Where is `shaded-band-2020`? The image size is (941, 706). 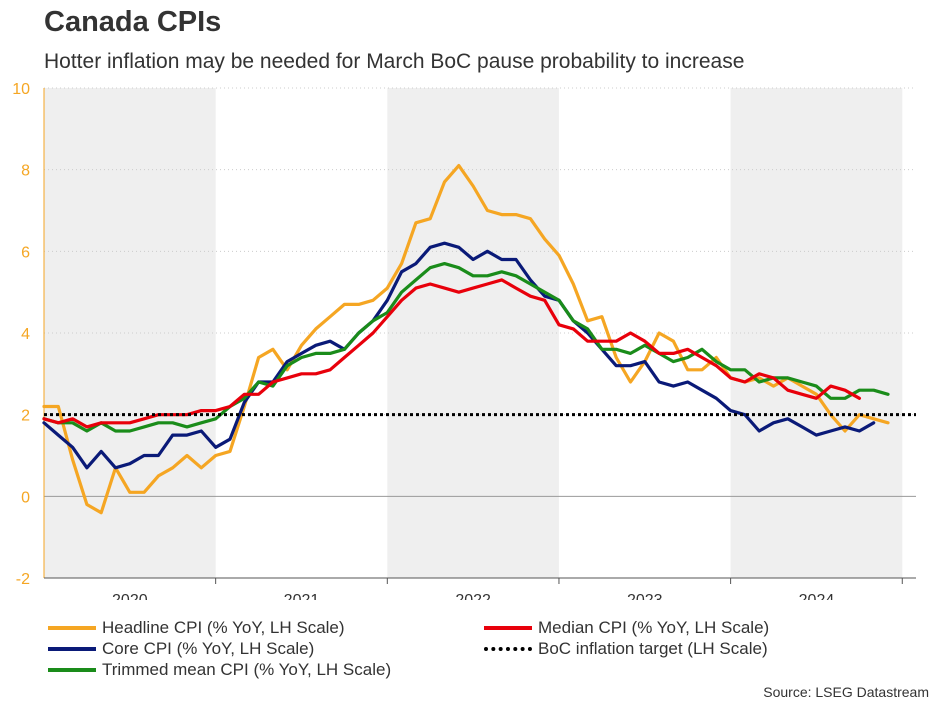
shaded-band-2020 is located at coordinates (130, 333).